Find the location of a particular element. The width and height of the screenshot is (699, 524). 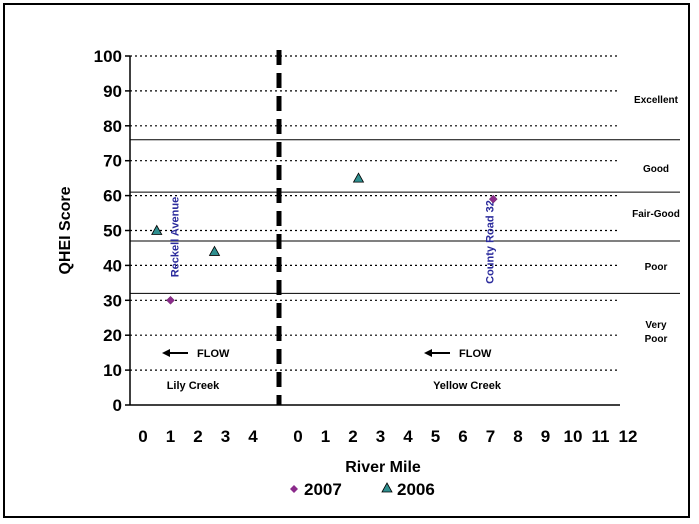

site-label: County Road 32 is located at coordinates (490, 242).